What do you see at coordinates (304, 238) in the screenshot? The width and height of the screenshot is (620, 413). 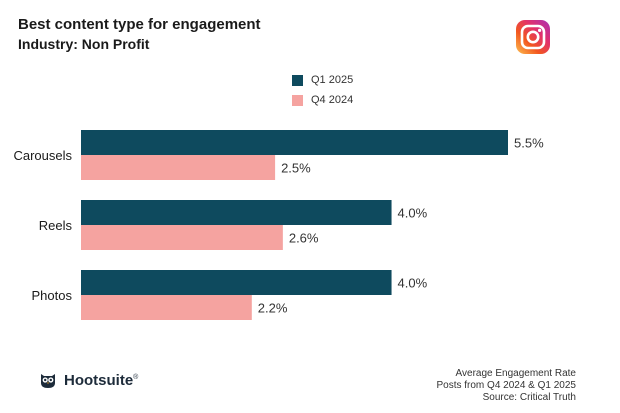 I see `data-label-reels-q4-2024: 2.6%` at bounding box center [304, 238].